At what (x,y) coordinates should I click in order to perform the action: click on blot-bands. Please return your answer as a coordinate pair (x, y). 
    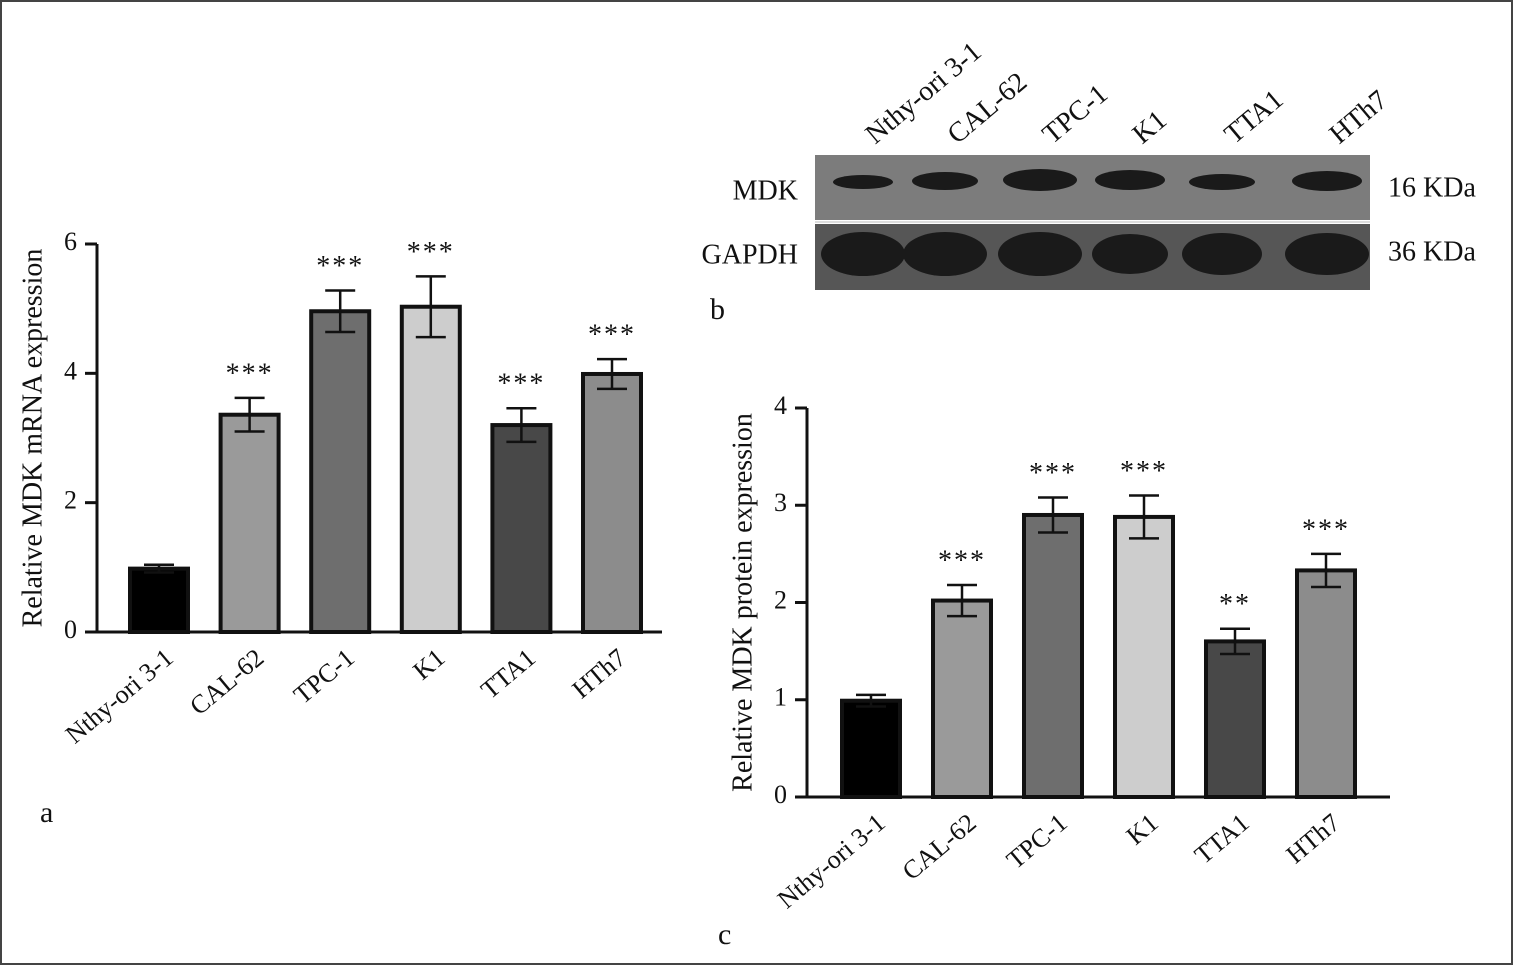
    Looking at the image, I should click on (1095, 222).